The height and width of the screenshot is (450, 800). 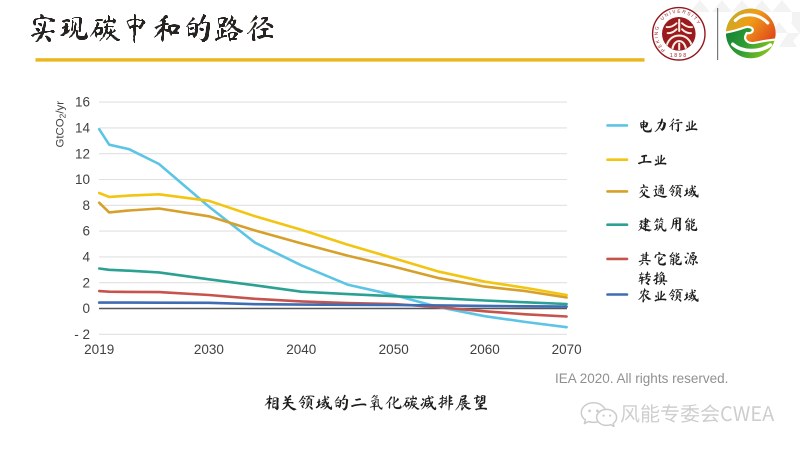 I want to click on svg-text: 4, so click(x=86, y=257).